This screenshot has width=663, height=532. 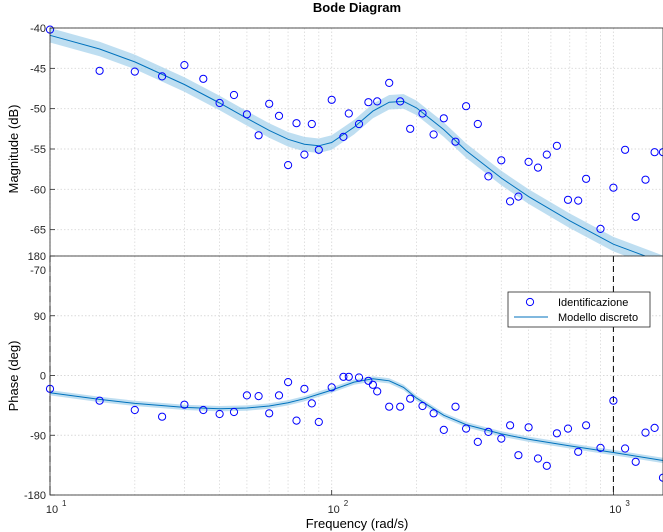 What do you see at coordinates (38, 29) in the screenshot?
I see `y-tick-label: -40` at bounding box center [38, 29].